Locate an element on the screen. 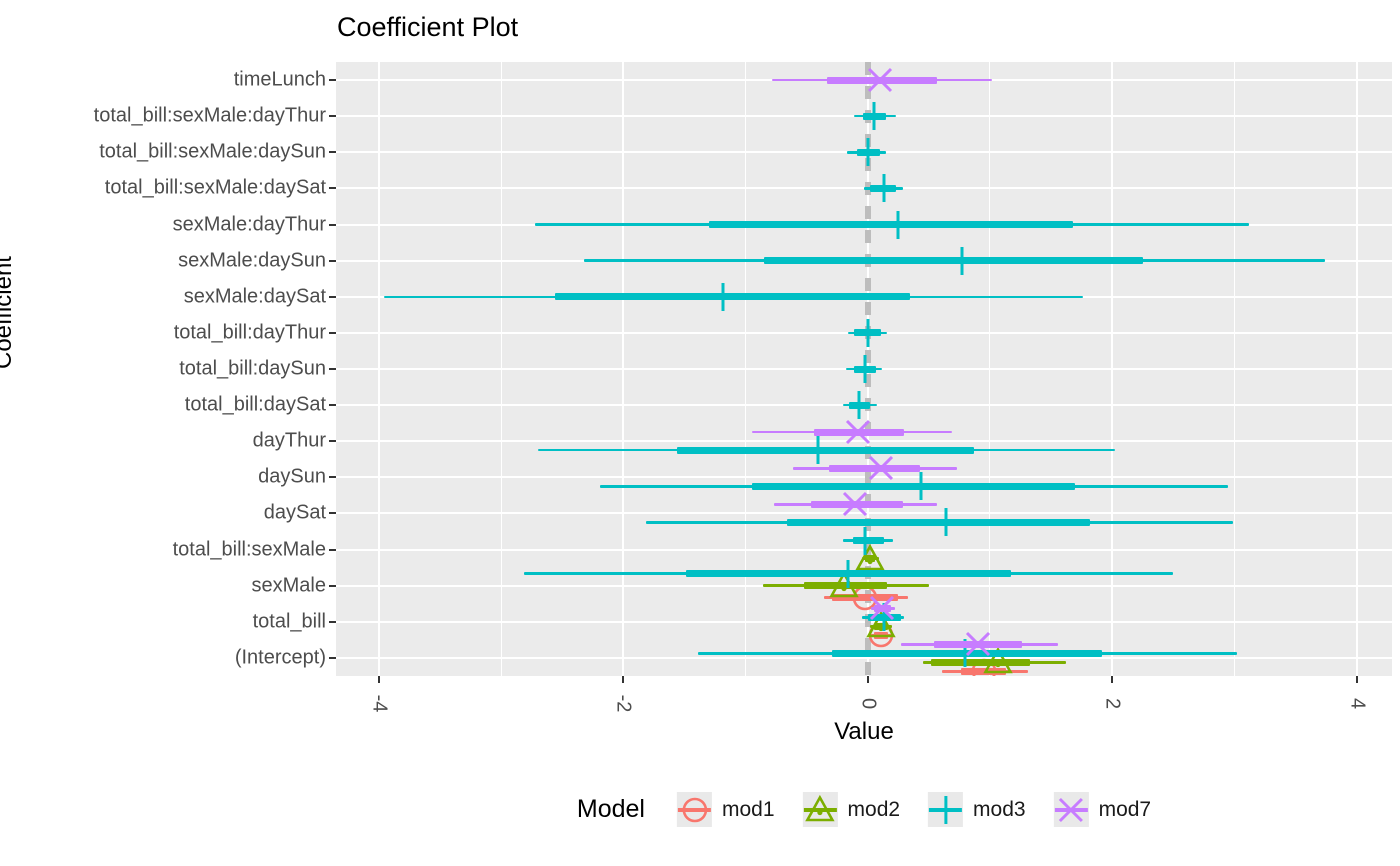 The height and width of the screenshot is (866, 1400). legend-key-line is located at coordinates (694, 809).